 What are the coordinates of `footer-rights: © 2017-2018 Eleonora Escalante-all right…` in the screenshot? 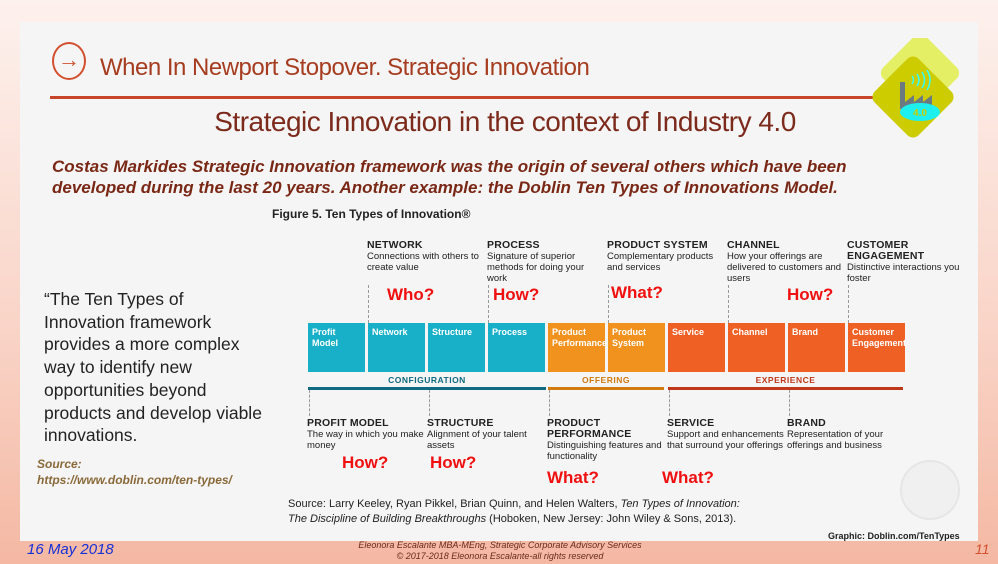 It's located at (500, 556).